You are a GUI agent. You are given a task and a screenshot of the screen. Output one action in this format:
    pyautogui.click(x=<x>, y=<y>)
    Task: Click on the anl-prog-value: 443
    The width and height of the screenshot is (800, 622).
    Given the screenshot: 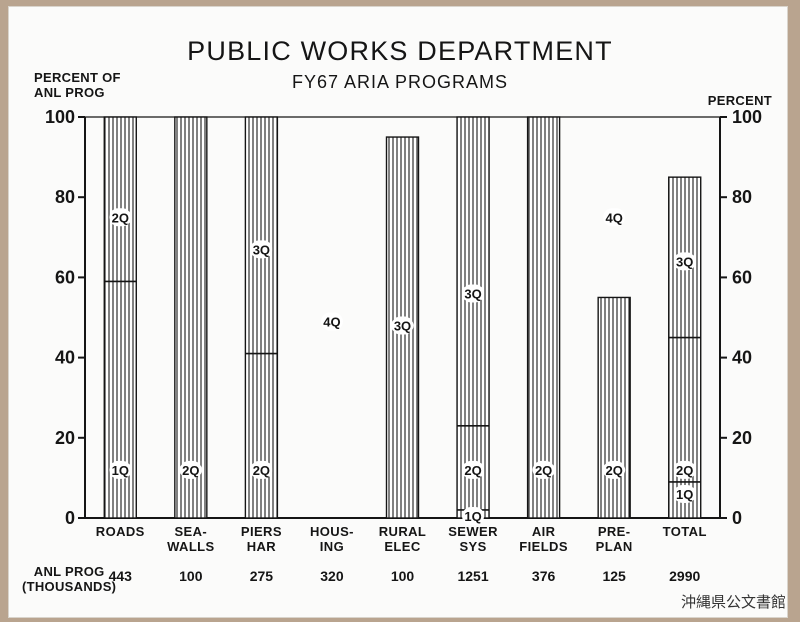 What is the action you would take?
    pyautogui.click(x=121, y=576)
    